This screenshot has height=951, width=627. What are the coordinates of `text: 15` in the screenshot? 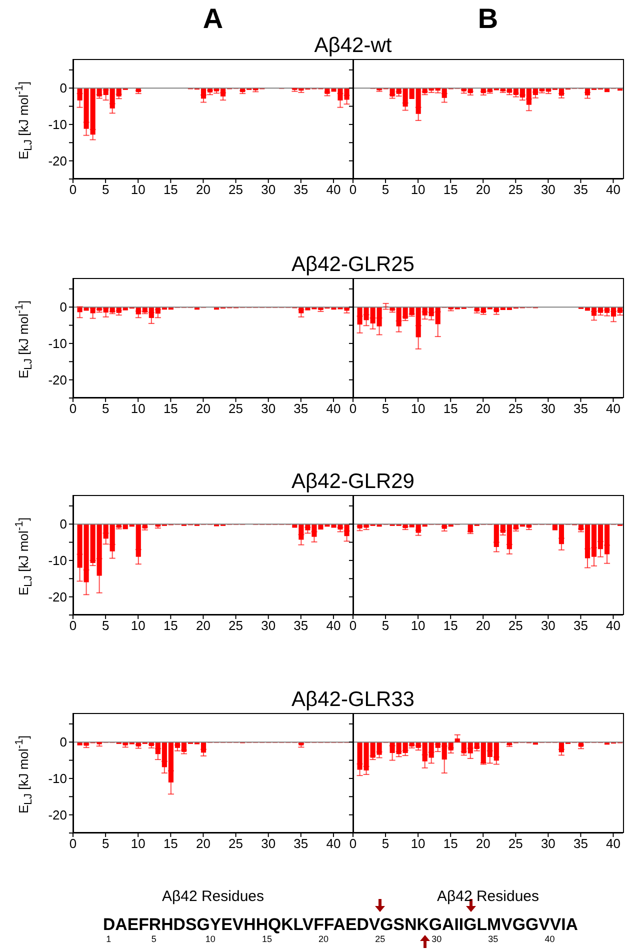 It's located at (266, 939).